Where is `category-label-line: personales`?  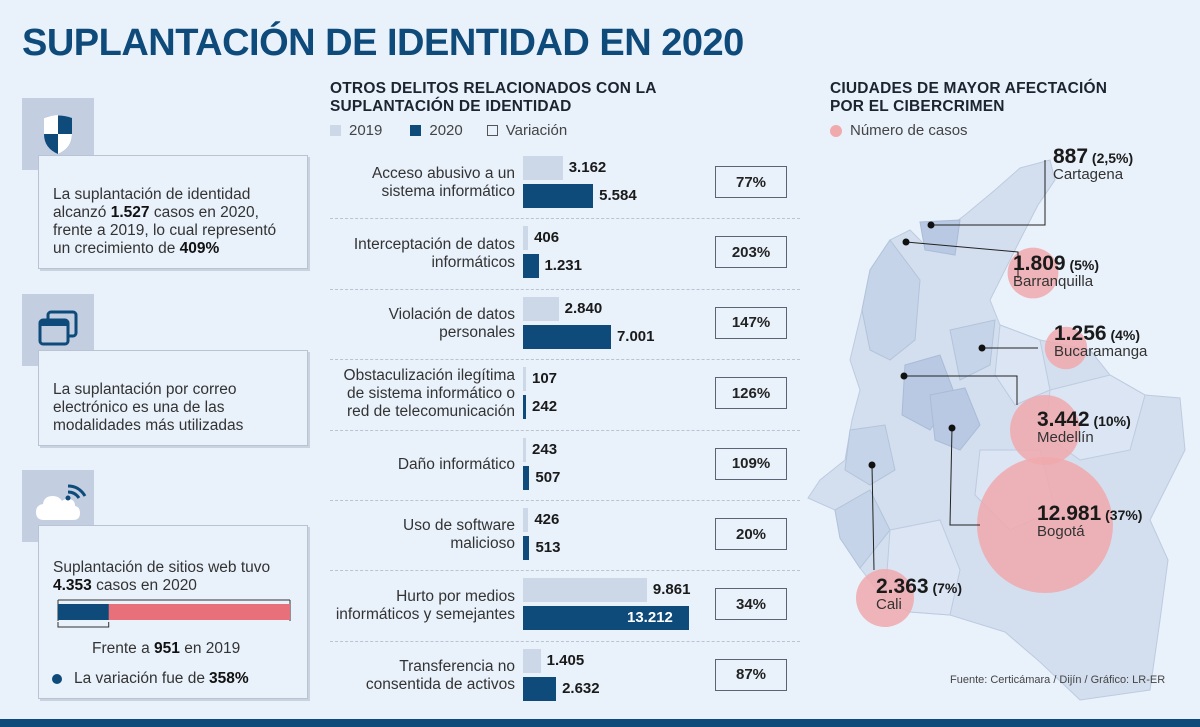 category-label-line: personales is located at coordinates (477, 332).